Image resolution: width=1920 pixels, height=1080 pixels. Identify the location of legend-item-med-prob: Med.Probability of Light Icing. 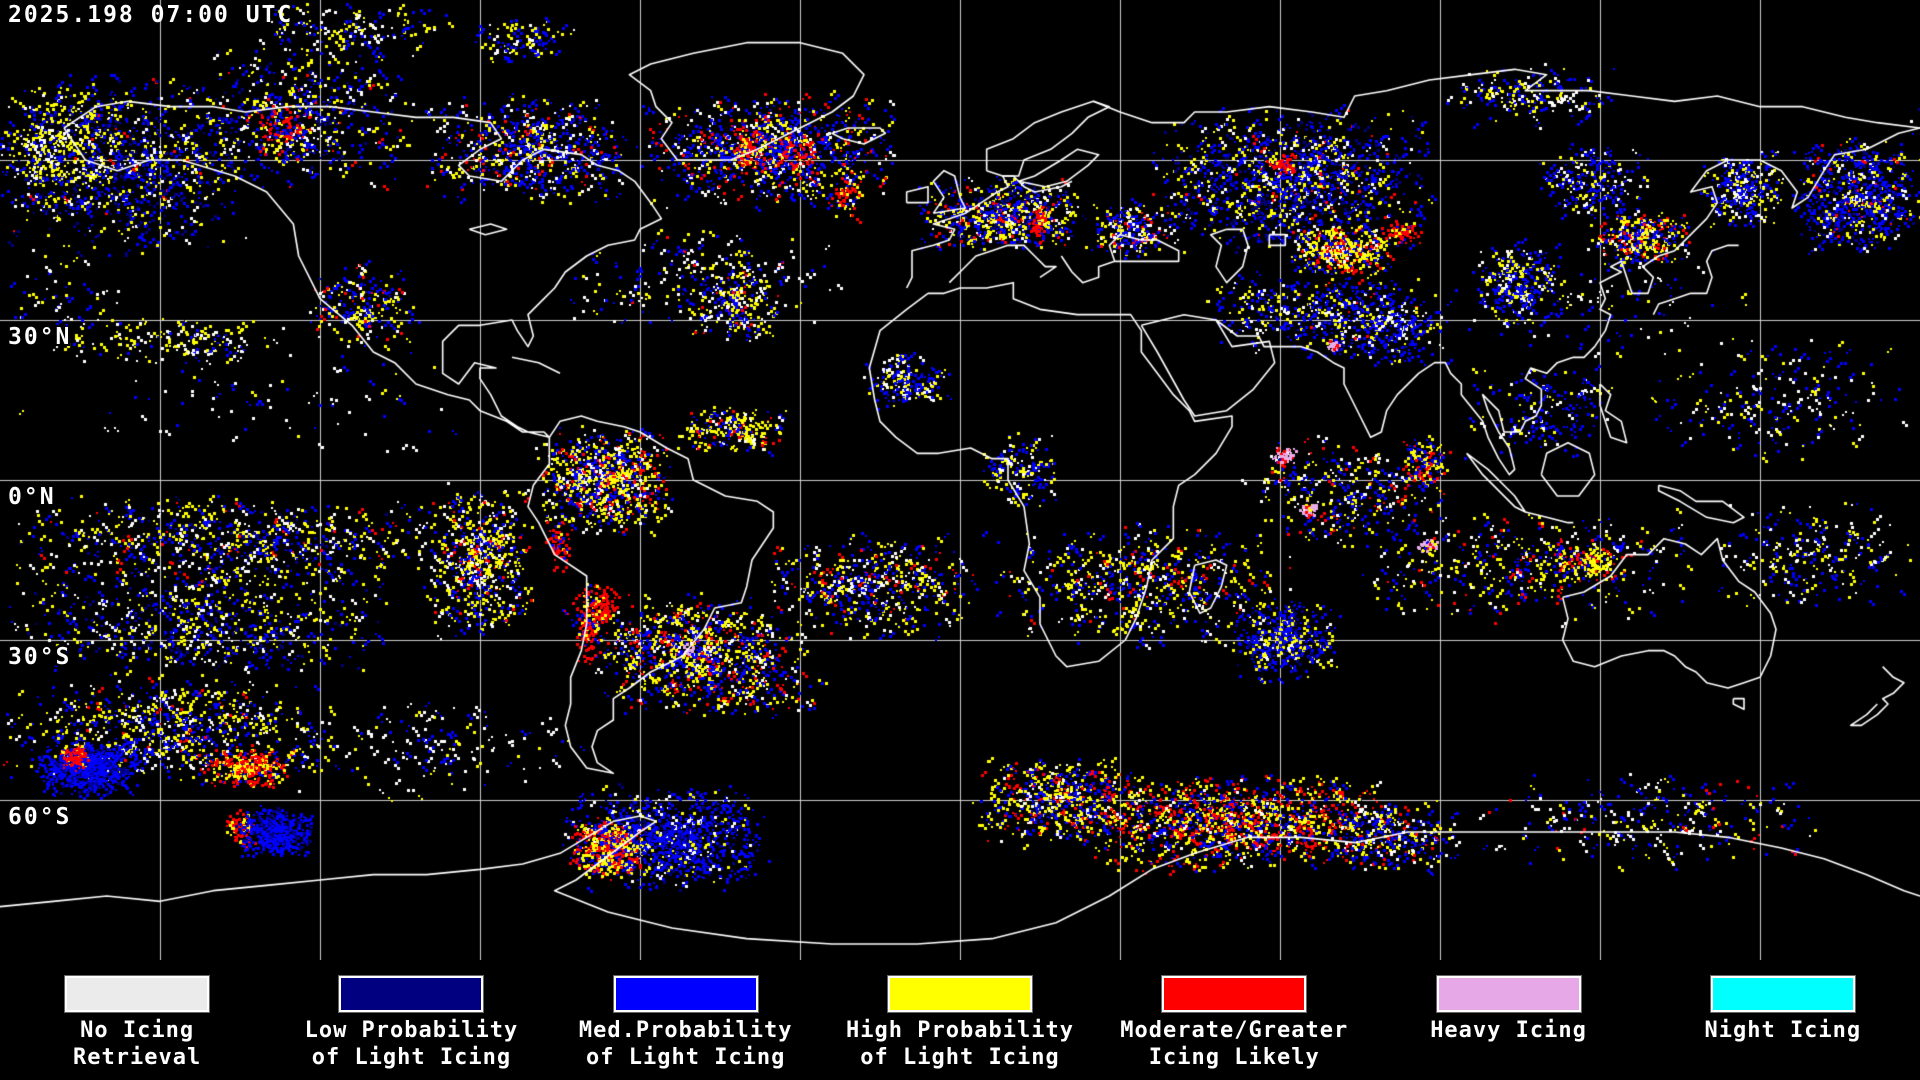
(686, 1024).